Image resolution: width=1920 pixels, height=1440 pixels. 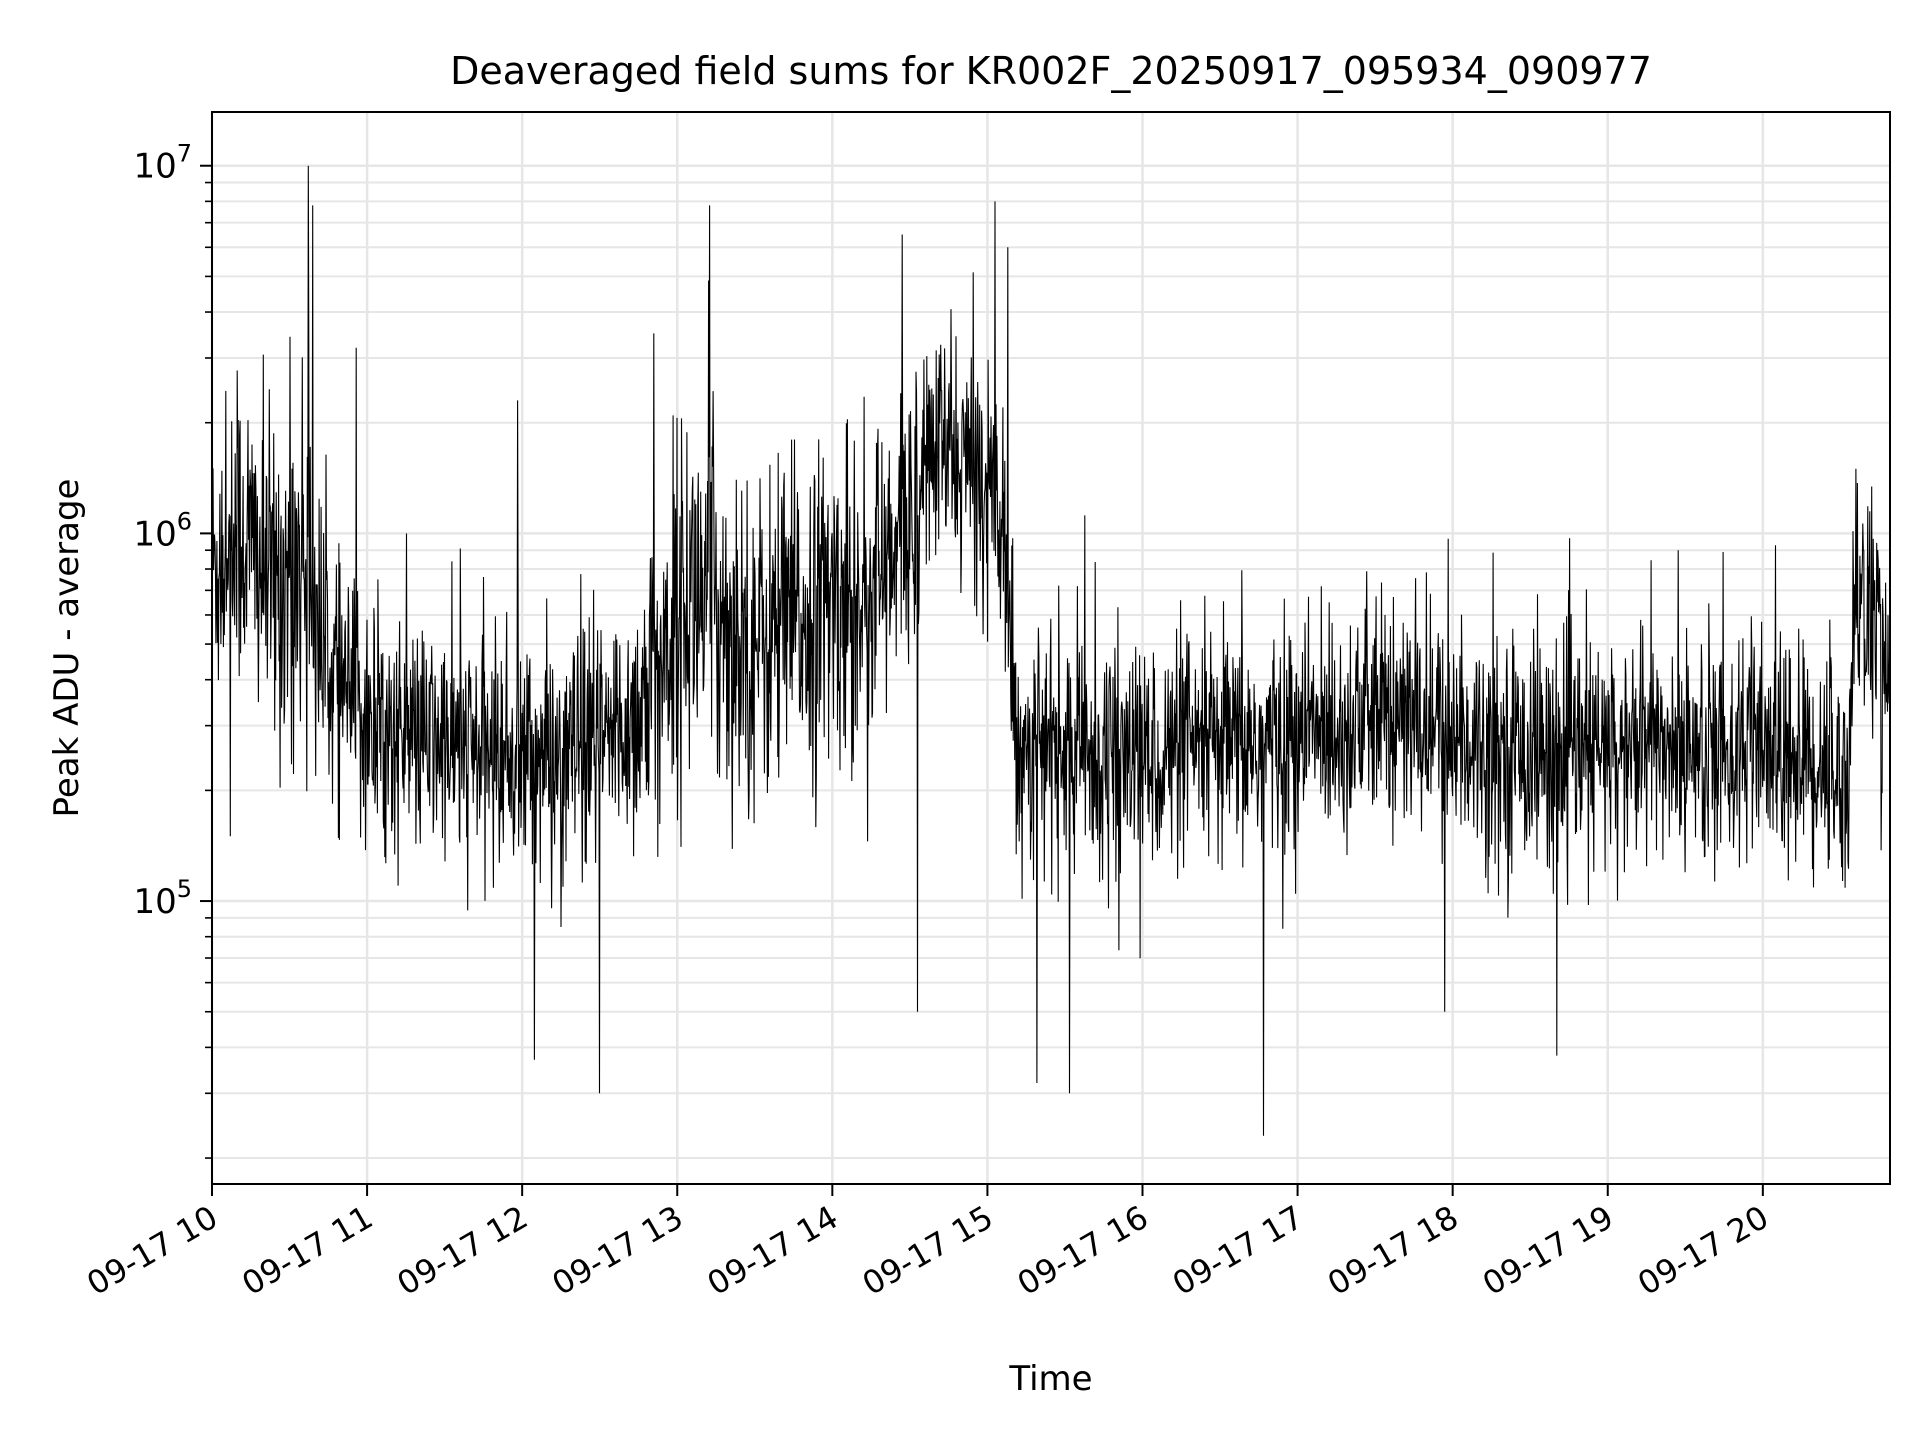 What do you see at coordinates (162, 530) in the screenshot?
I see `y-tick-label: 10⁶` at bounding box center [162, 530].